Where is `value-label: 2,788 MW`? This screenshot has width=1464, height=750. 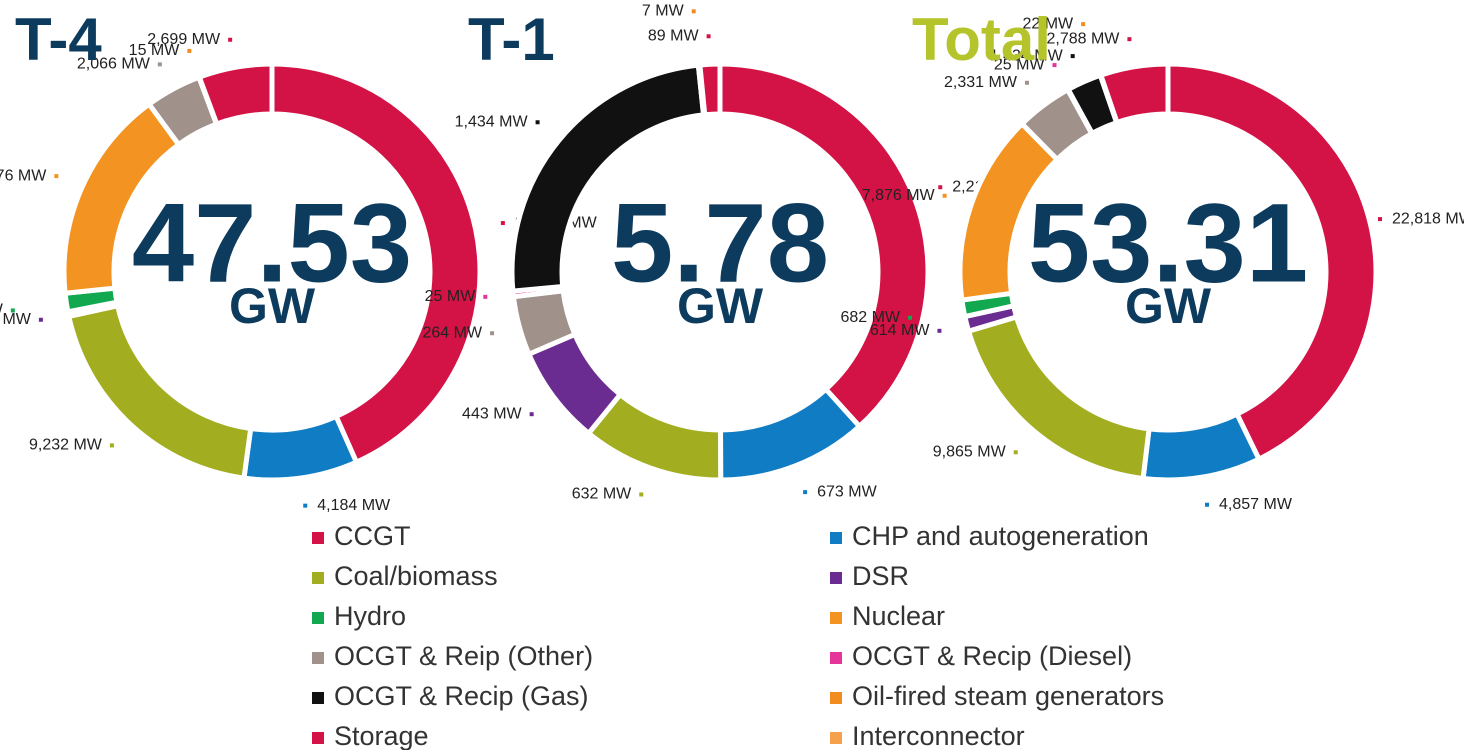
value-label: 2,788 MW is located at coordinates (1083, 38).